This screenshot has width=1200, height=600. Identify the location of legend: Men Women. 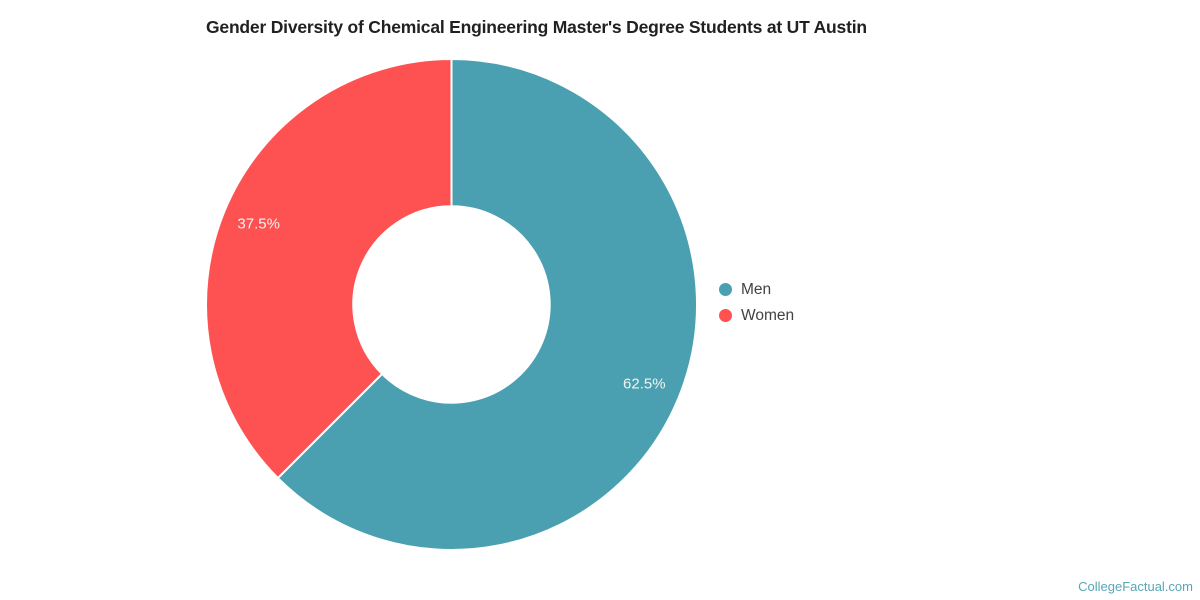
(756, 305).